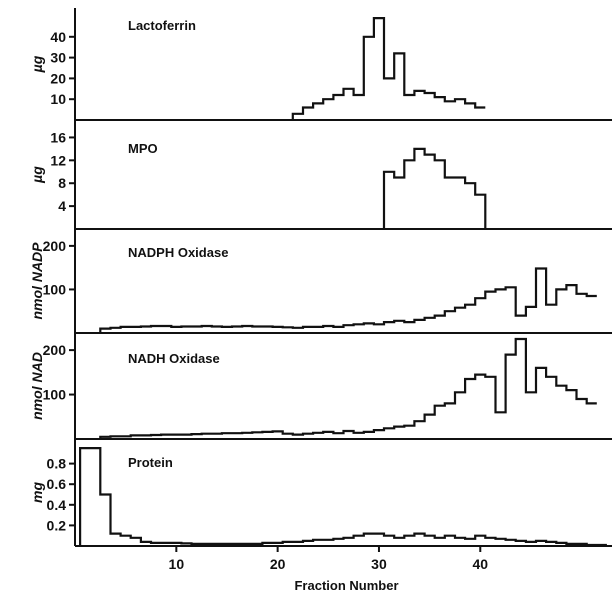 The image size is (615, 602). What do you see at coordinates (162, 25) in the screenshot?
I see `panel-title-lactoferrin: Lactoferrin` at bounding box center [162, 25].